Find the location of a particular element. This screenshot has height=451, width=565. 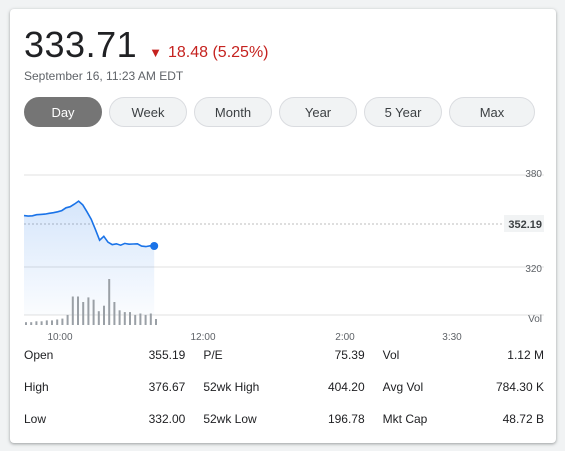

stat-52wk-low: 52wk Low 196.78 is located at coordinates (283, 419).